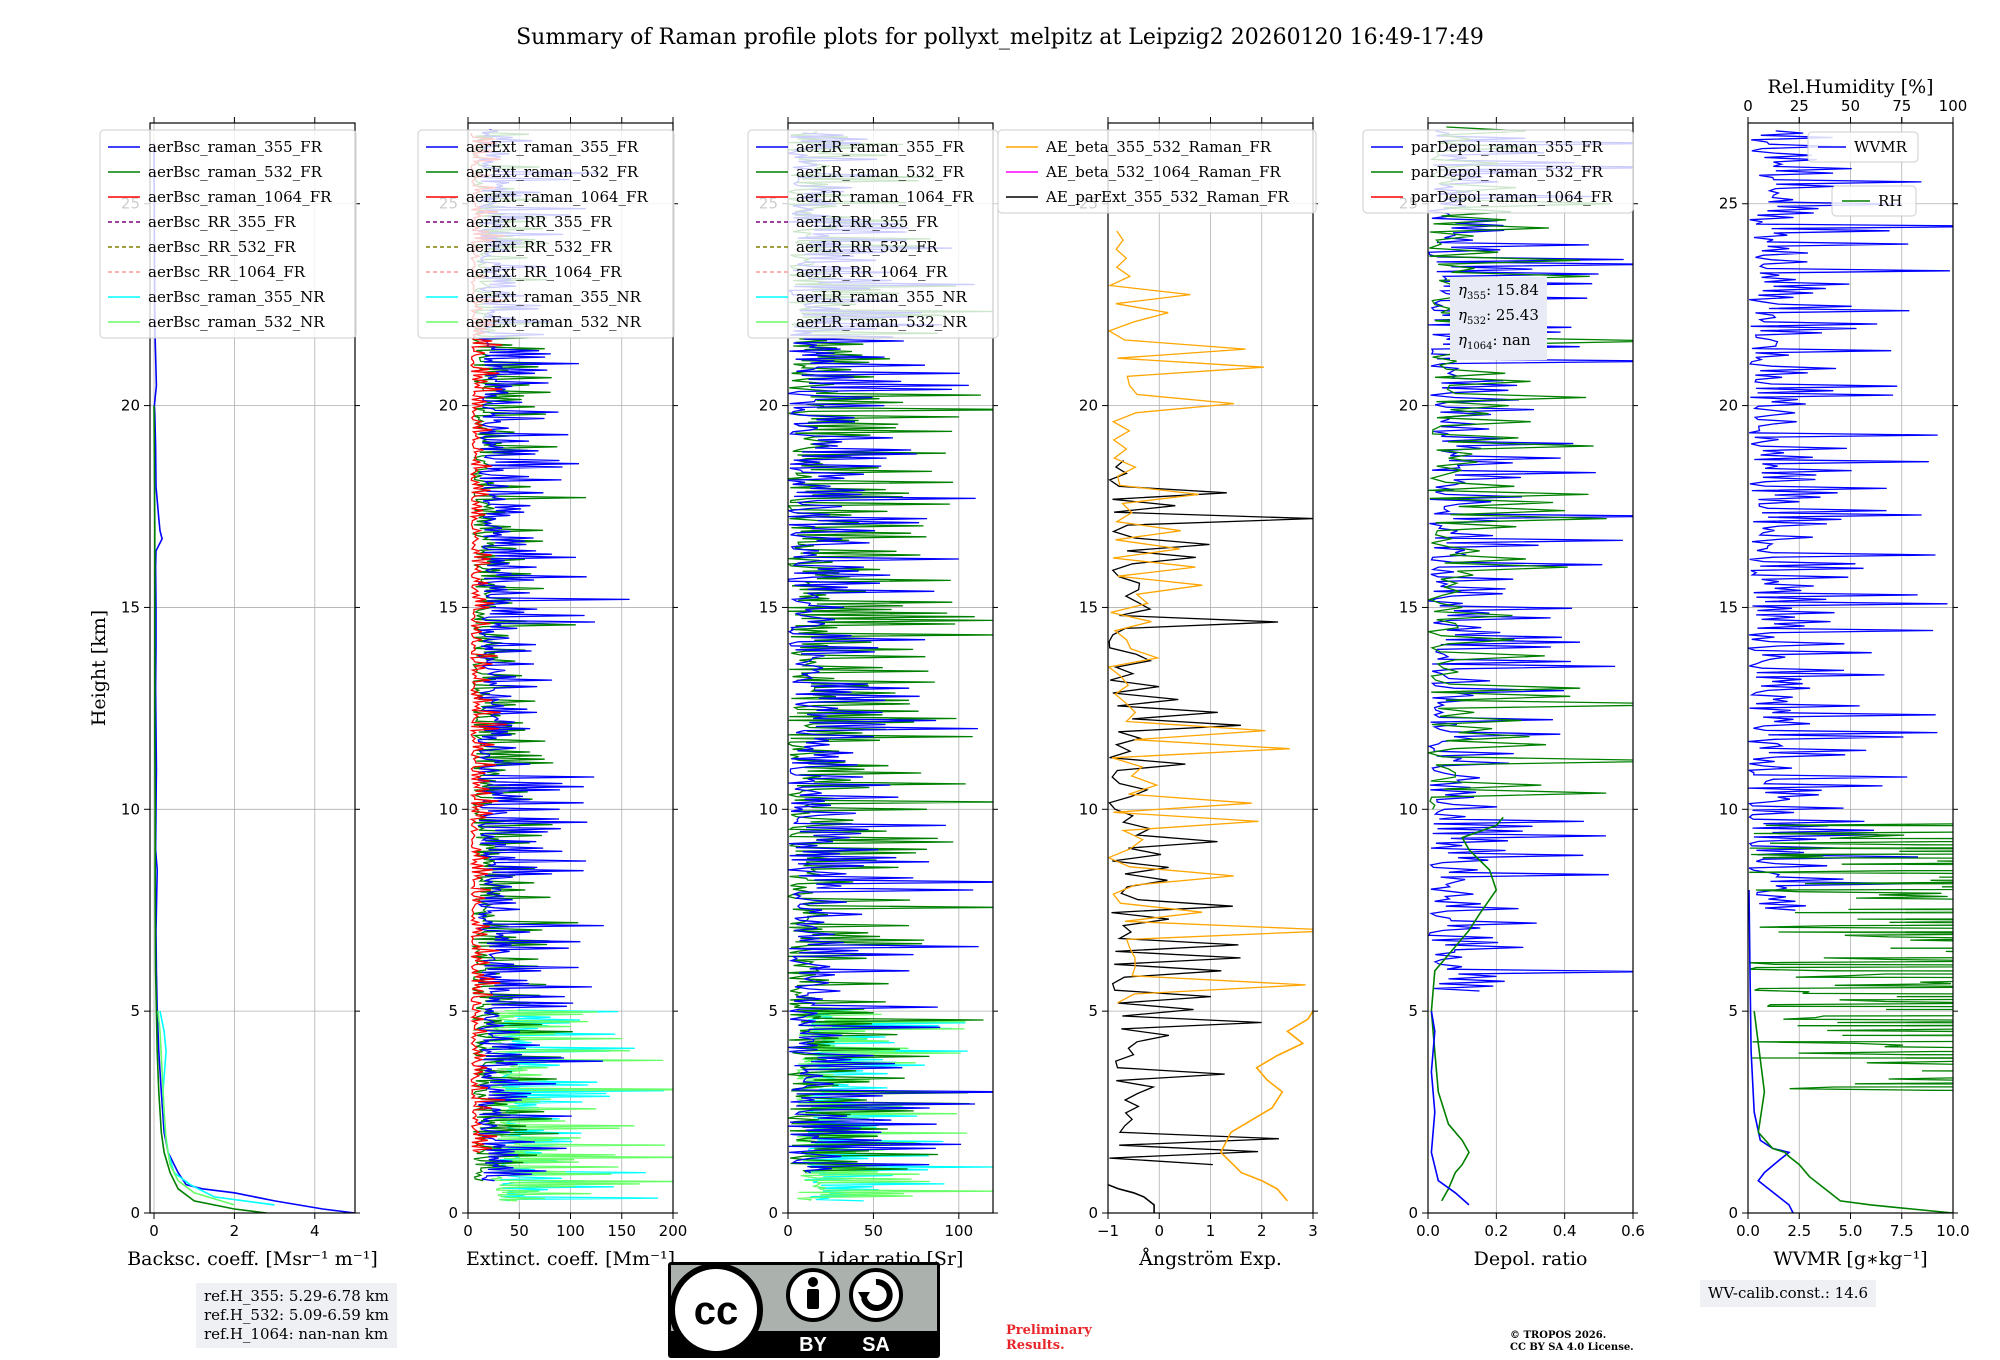 The width and height of the screenshot is (2000, 1360). I want to click on legend-WVMR: WVMR, so click(1863, 147).